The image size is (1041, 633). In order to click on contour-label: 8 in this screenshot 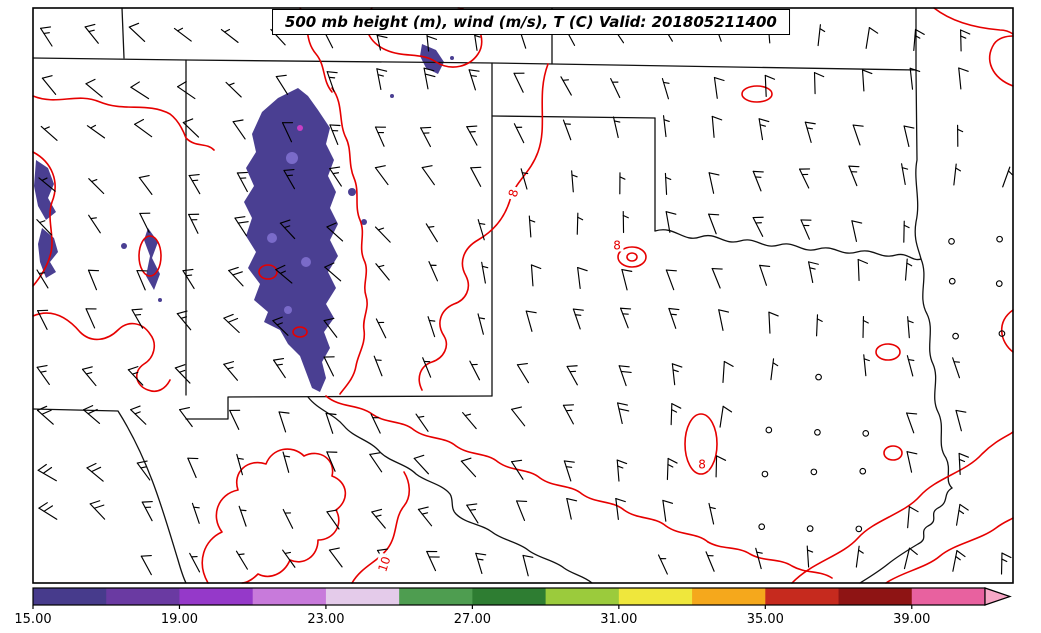, I will do `click(617, 246)`.